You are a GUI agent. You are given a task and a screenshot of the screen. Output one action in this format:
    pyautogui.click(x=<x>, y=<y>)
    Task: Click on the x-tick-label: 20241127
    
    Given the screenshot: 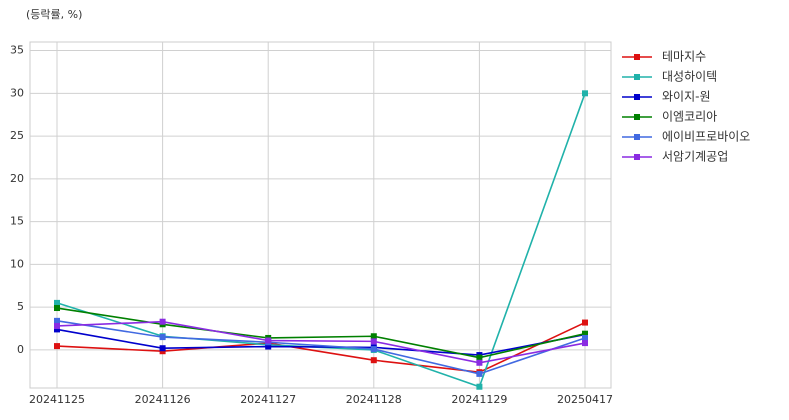 What is the action you would take?
    pyautogui.click(x=268, y=399)
    